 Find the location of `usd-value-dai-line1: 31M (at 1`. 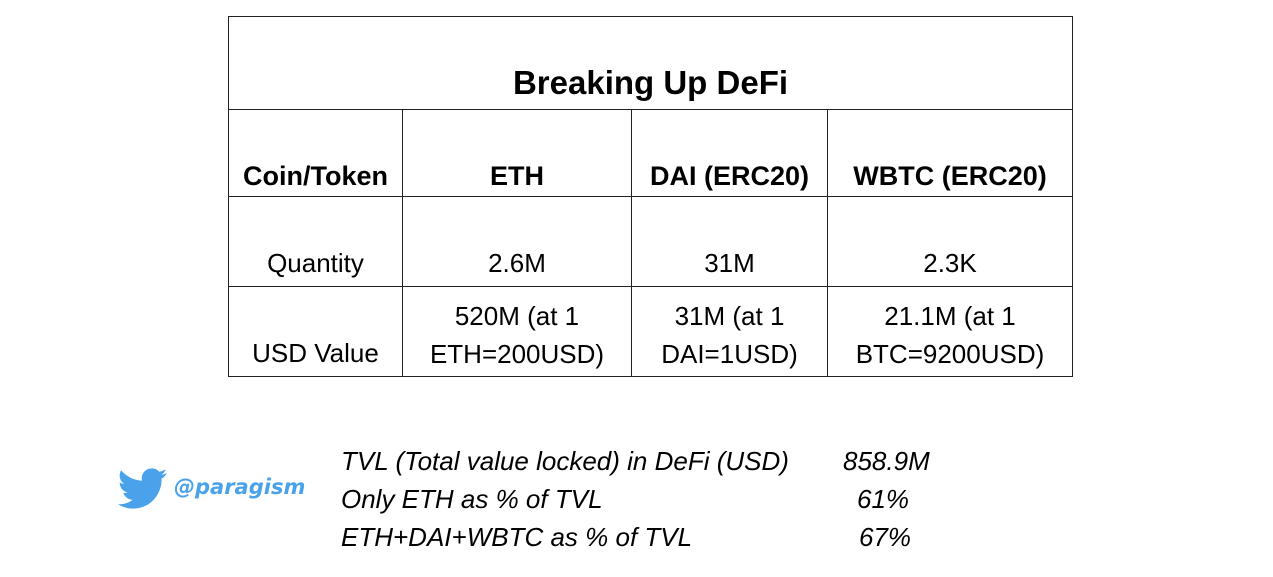

usd-value-dai-line1: 31M (at 1 is located at coordinates (729, 316).